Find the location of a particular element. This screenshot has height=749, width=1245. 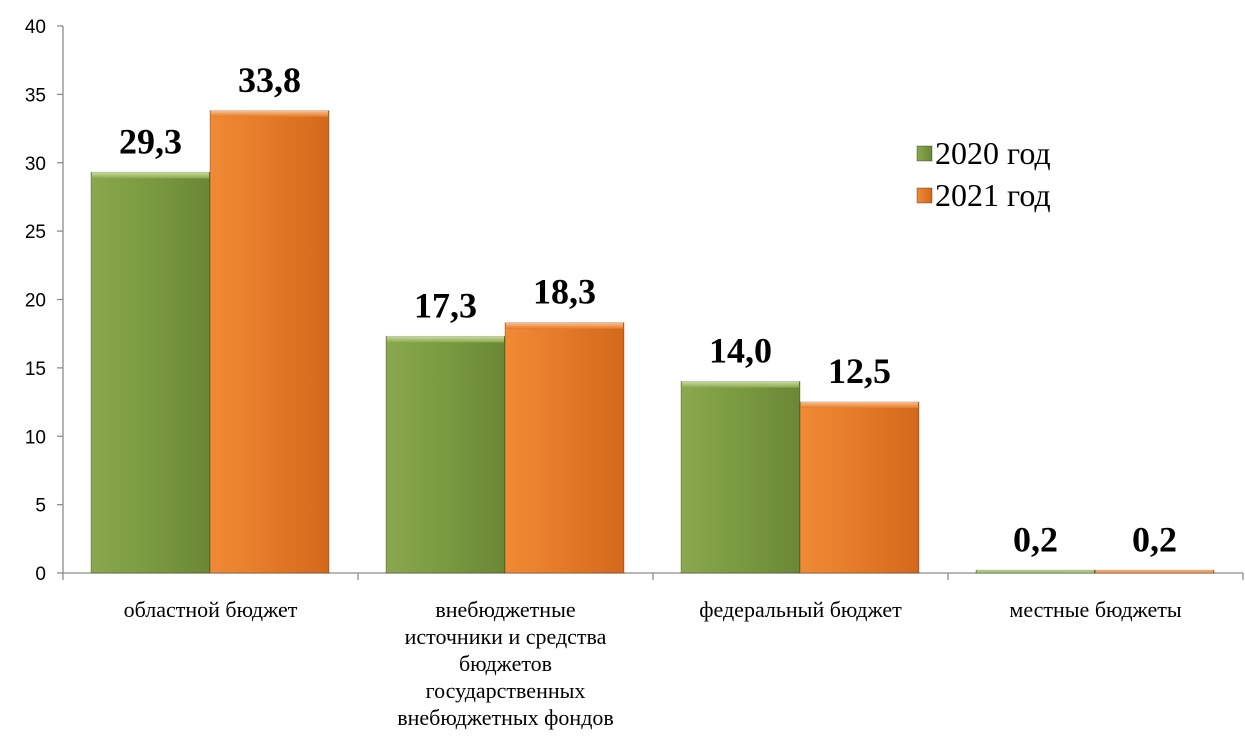

y-tick-label: 0 is located at coordinates (40, 574).